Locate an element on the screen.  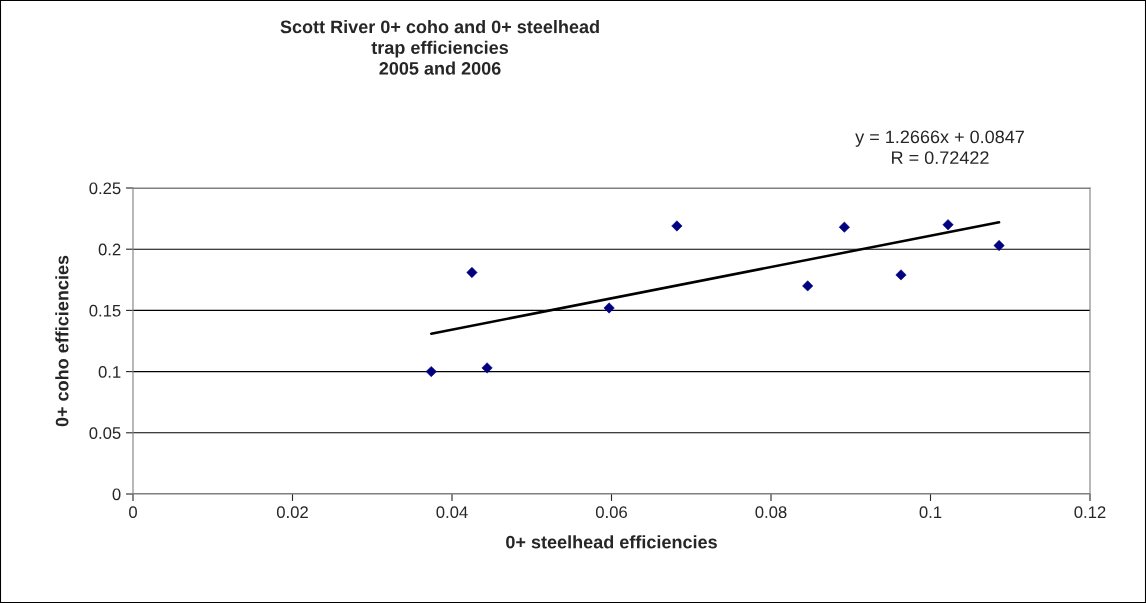
y-tick-label: 0.15 is located at coordinates (105, 310).